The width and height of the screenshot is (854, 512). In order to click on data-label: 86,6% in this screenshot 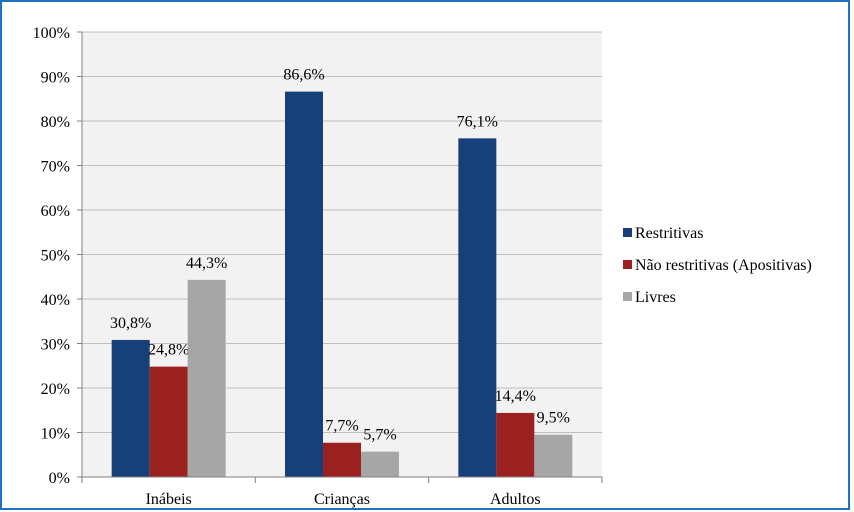, I will do `click(303, 75)`.